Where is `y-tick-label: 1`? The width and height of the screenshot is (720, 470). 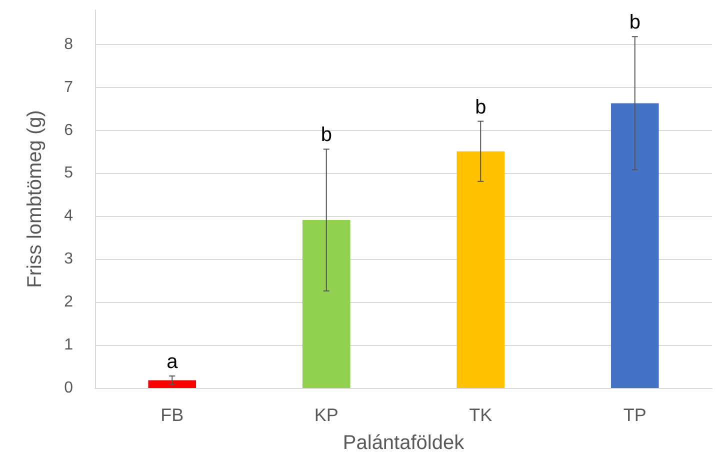
y-tick-label: 1 is located at coordinates (69, 345).